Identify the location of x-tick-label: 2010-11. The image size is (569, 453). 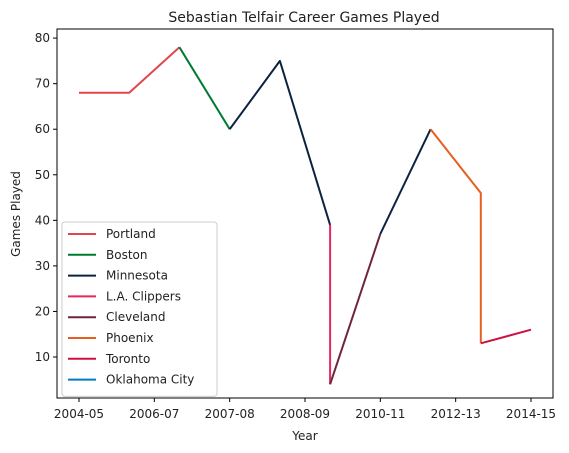
(380, 414).